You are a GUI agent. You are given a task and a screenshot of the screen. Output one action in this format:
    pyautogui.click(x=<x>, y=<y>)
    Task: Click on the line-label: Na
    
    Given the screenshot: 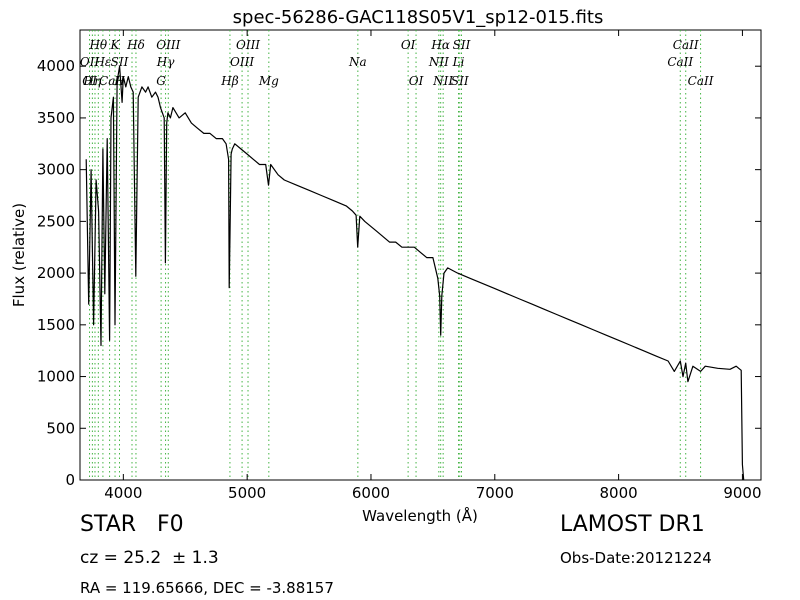 What is the action you would take?
    pyautogui.click(x=357, y=62)
    